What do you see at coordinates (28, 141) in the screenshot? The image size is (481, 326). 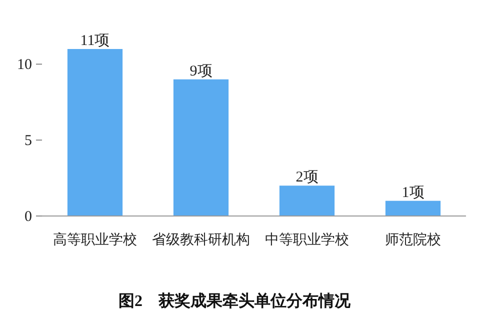 I see `y-tick-label: 5` at bounding box center [28, 141].